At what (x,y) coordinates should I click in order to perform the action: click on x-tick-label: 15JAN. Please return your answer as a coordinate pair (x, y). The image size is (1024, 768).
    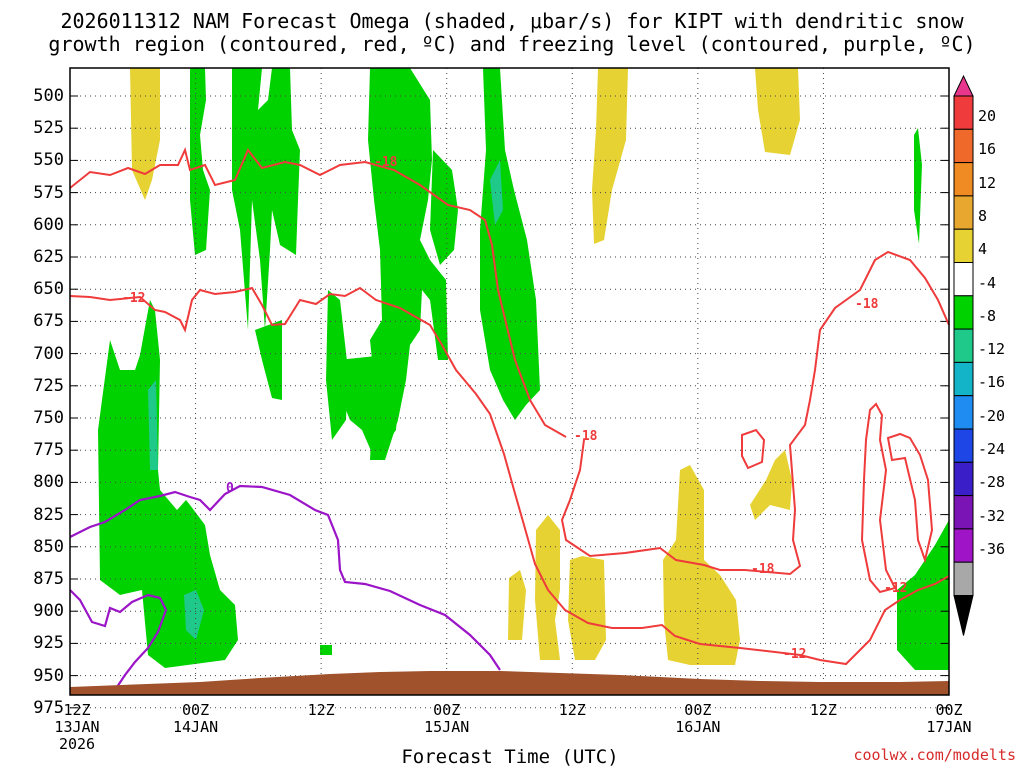
    Looking at the image, I should click on (447, 727).